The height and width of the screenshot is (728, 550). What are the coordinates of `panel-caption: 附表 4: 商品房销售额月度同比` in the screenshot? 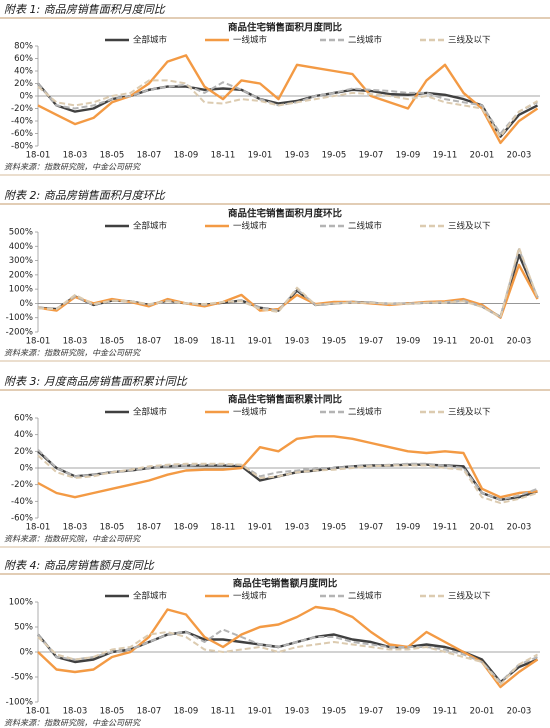 It's located at (79, 565).